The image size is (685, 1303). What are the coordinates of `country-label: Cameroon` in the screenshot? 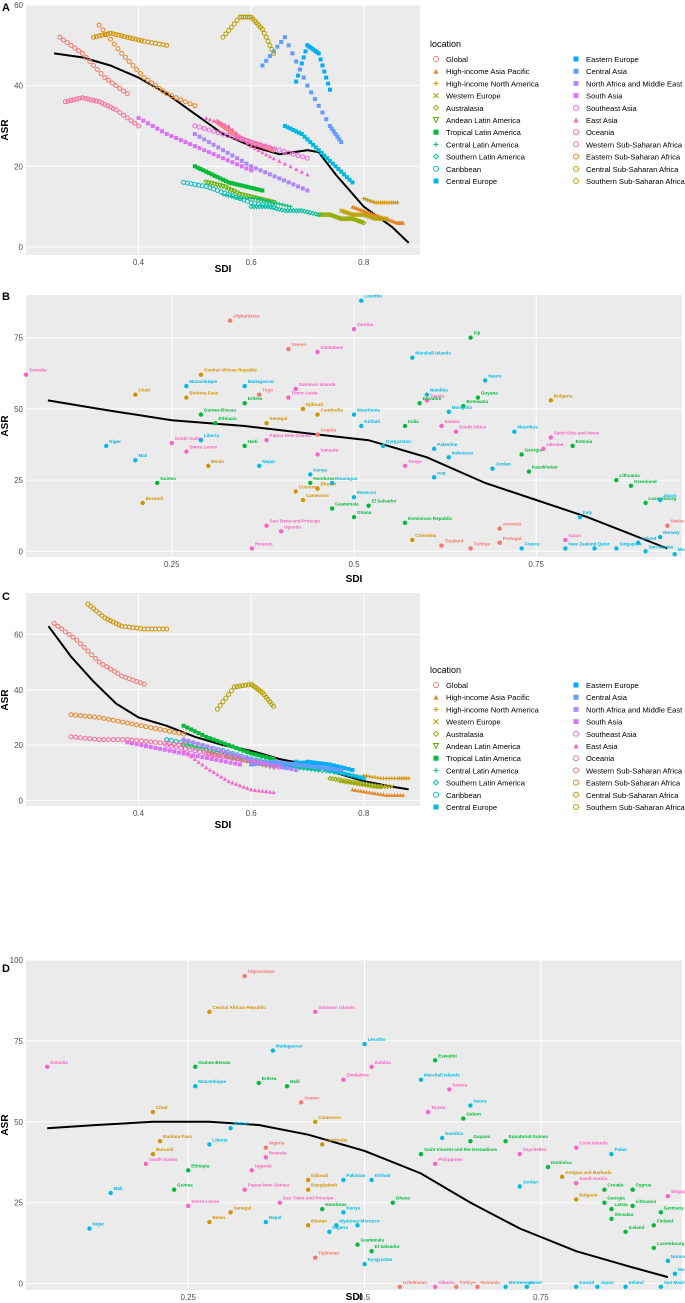 It's located at (329, 1117).